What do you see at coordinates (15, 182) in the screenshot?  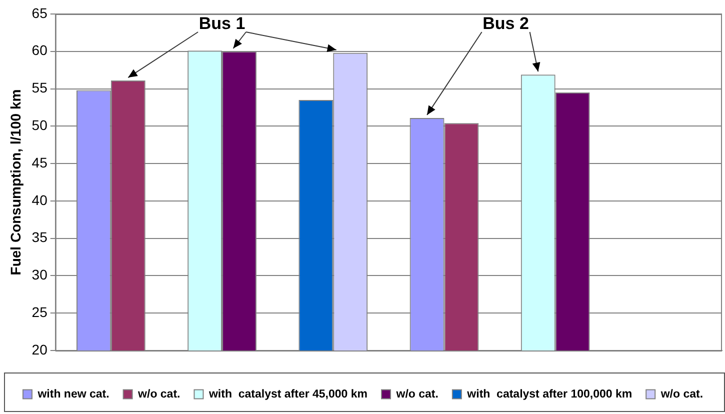 I see `y-axis-title: Fuel Consumption, l/100 km` at bounding box center [15, 182].